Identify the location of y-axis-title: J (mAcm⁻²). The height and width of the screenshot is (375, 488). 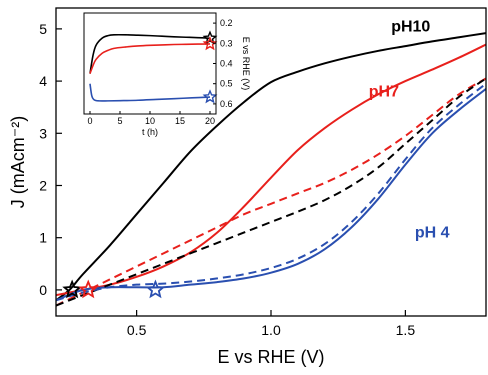
(18, 162).